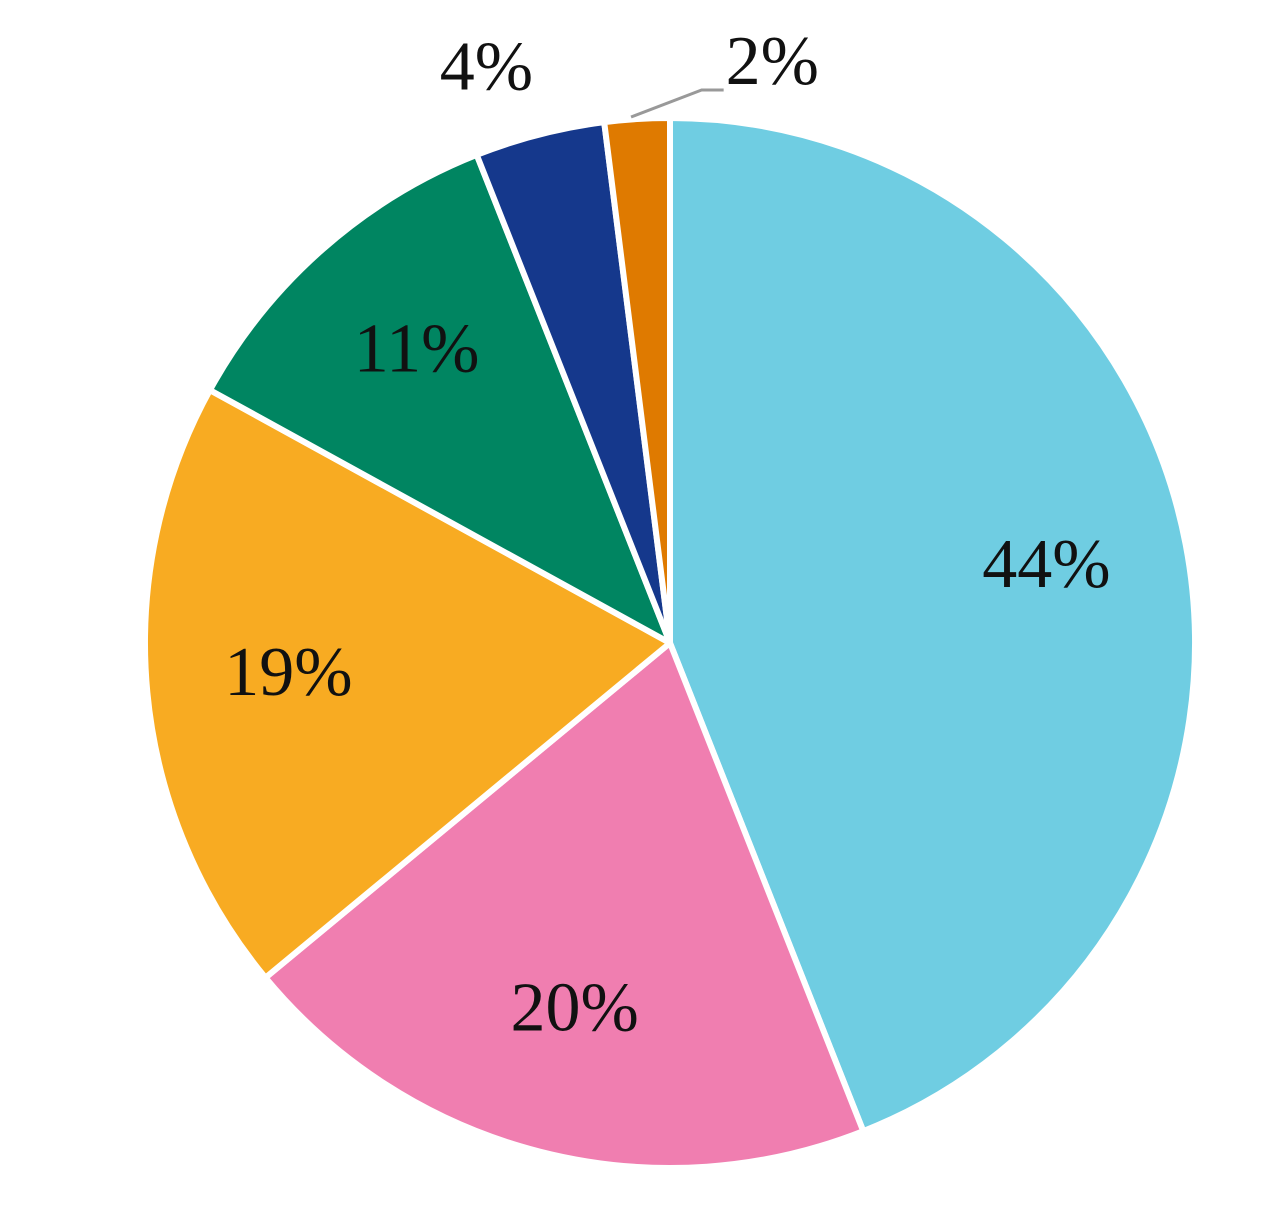  What do you see at coordinates (486, 67) in the screenshot?
I see `data-label: 4%` at bounding box center [486, 67].